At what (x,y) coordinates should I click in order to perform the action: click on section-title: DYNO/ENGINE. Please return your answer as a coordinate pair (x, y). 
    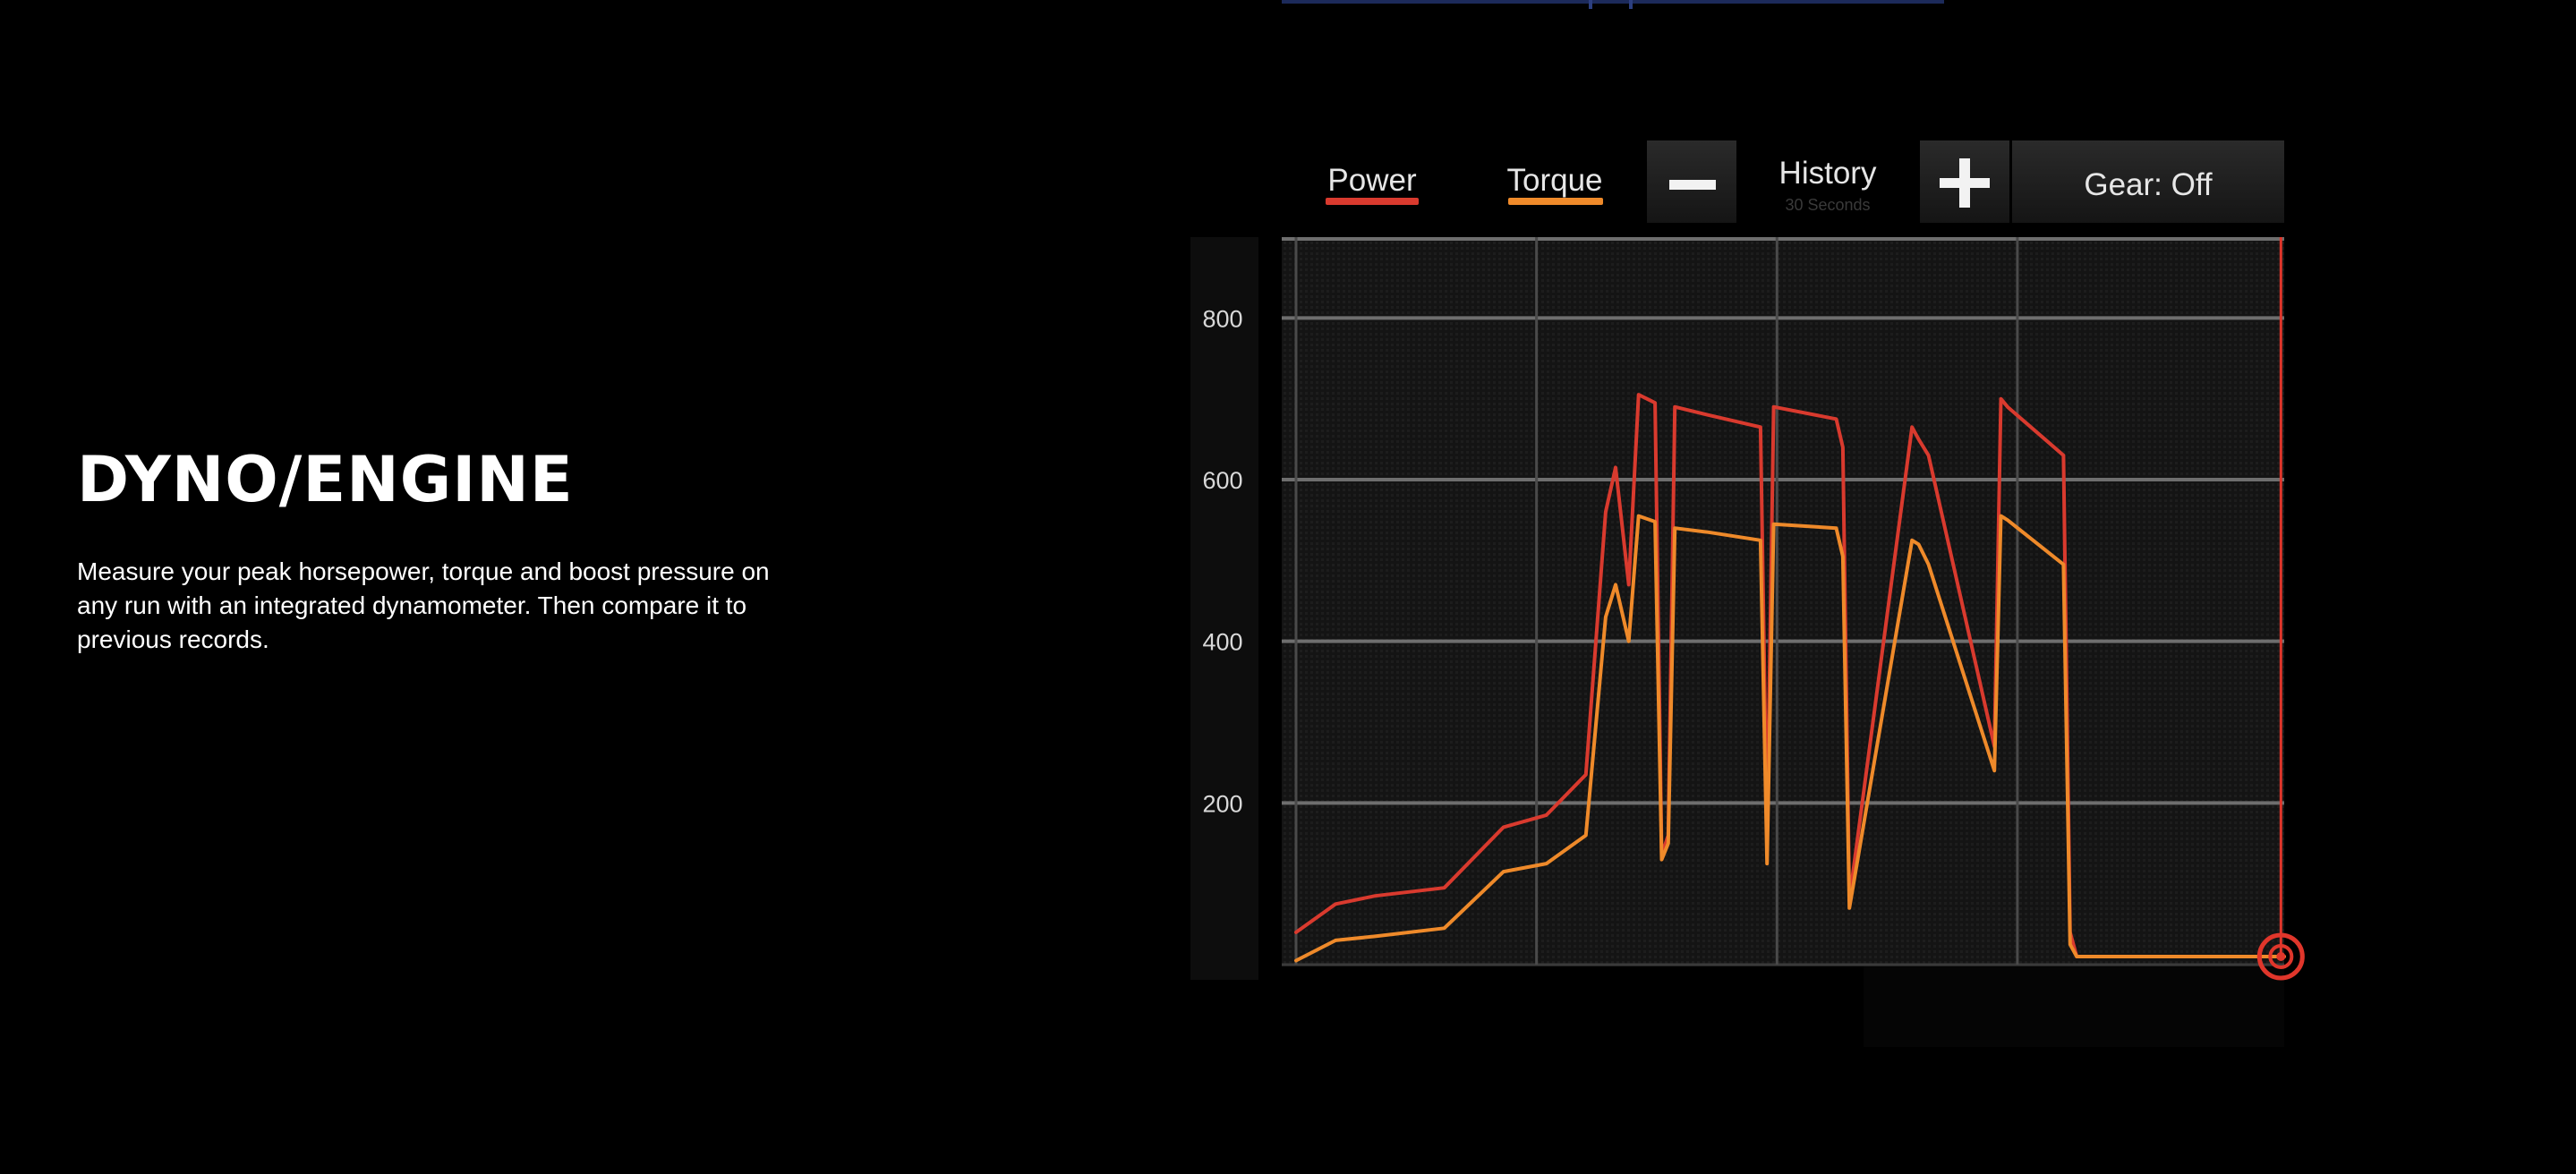
    Looking at the image, I should click on (325, 479).